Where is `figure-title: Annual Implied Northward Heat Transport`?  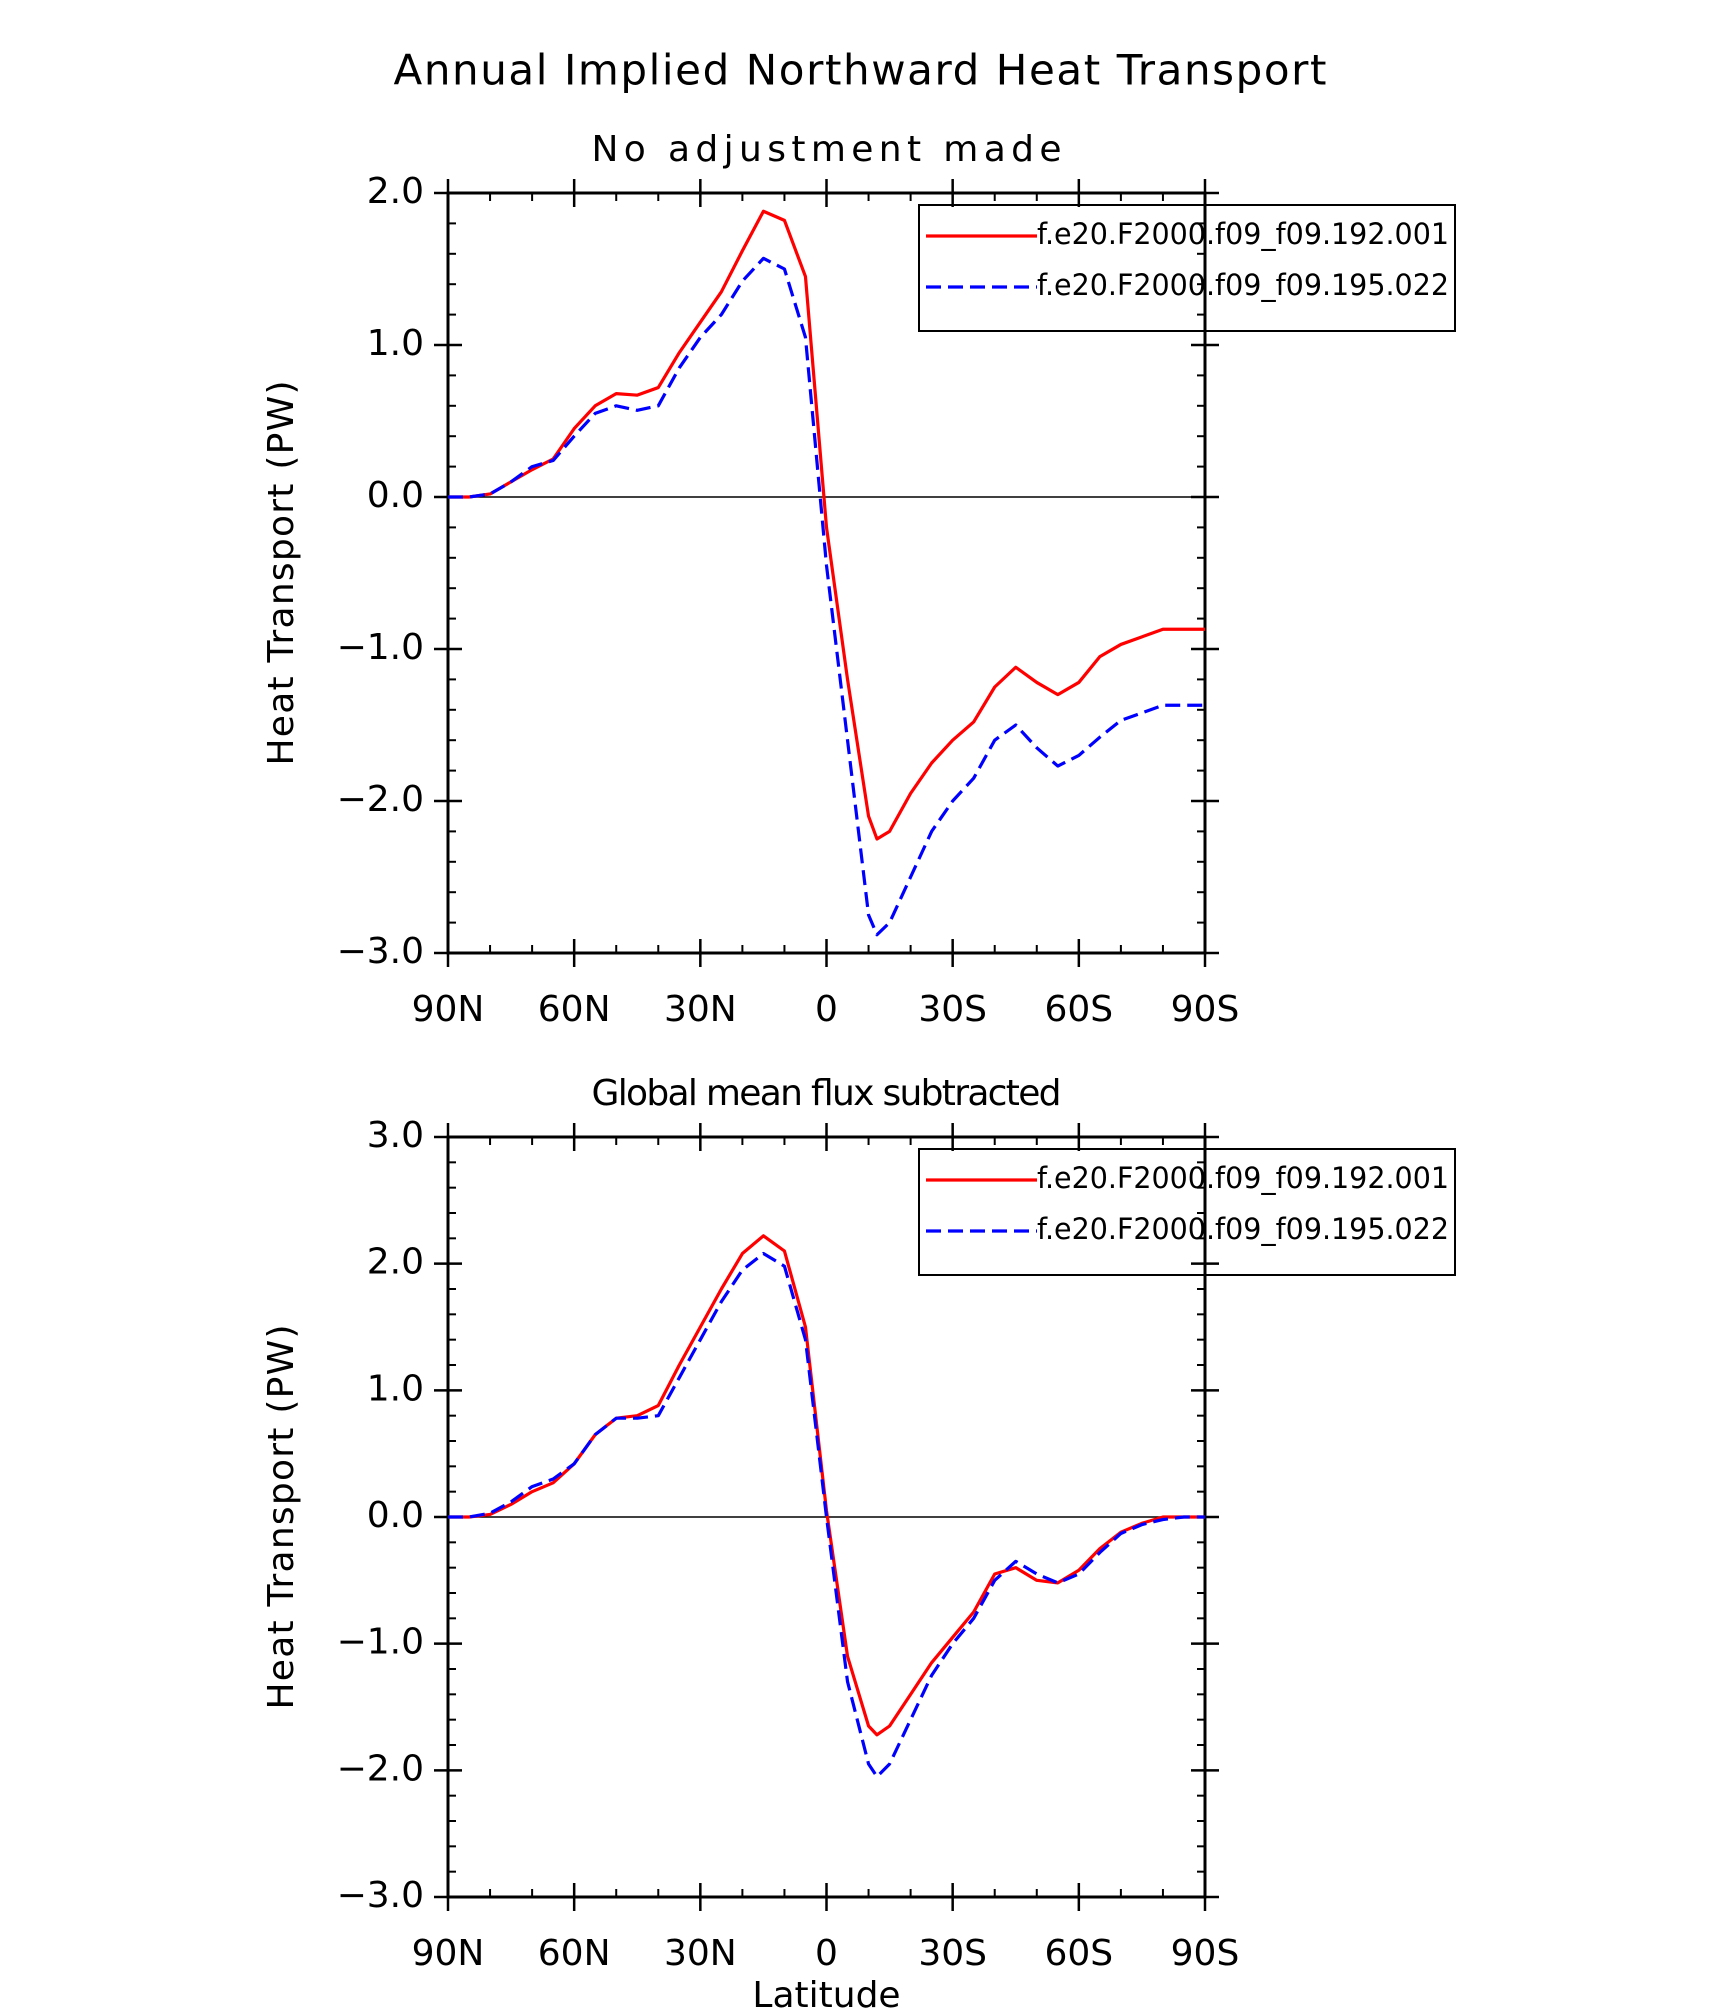 figure-title: Annual Implied Northward Heat Transport is located at coordinates (860, 70).